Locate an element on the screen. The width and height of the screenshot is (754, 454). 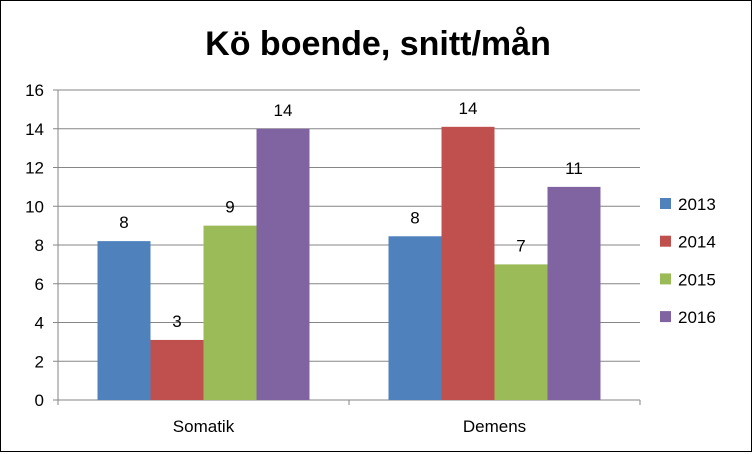
data-label: 7 is located at coordinates (520, 245).